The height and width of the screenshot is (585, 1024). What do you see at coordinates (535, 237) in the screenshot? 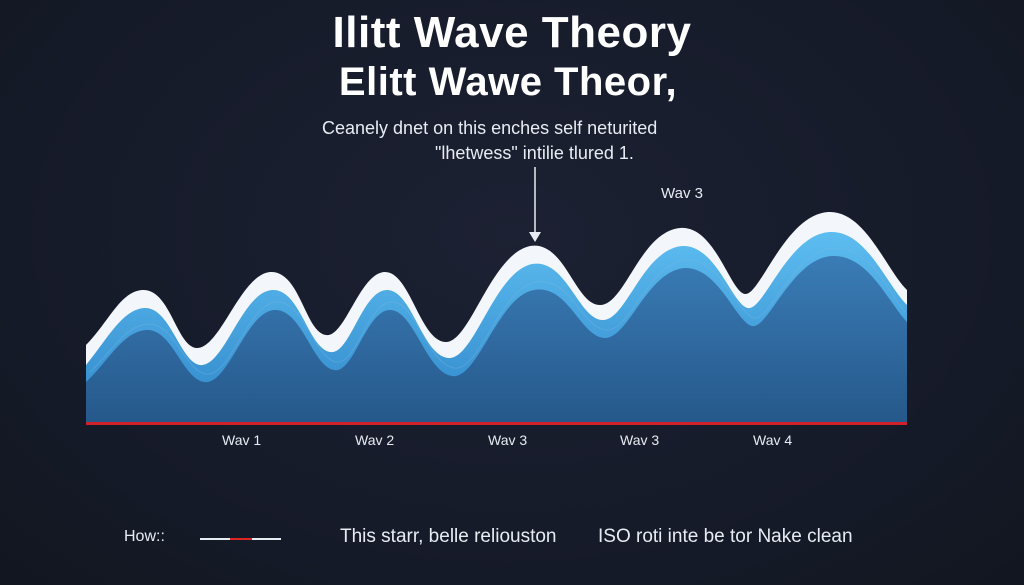
I see `annotation-arrow-head` at bounding box center [535, 237].